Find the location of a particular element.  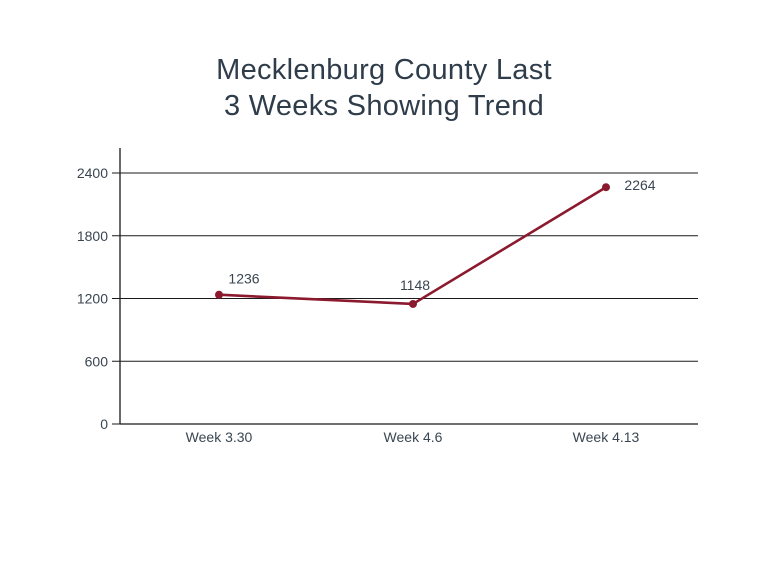

chart-title-line-2: 3 Weeks Showing Trend is located at coordinates (384, 106).